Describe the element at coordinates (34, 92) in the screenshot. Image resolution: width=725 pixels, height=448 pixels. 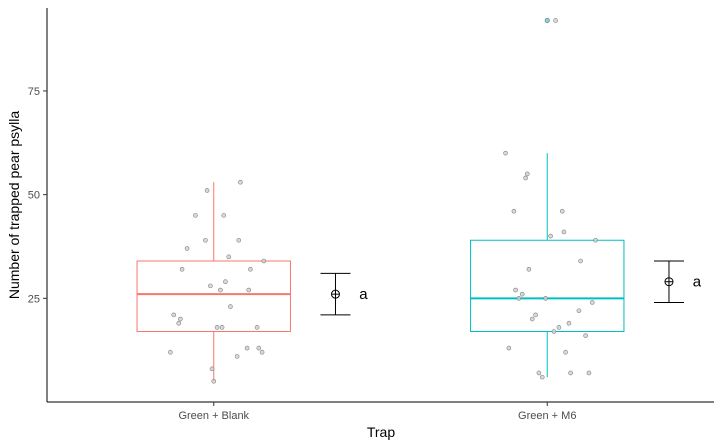
I see `y-tick-label: 75` at that location.